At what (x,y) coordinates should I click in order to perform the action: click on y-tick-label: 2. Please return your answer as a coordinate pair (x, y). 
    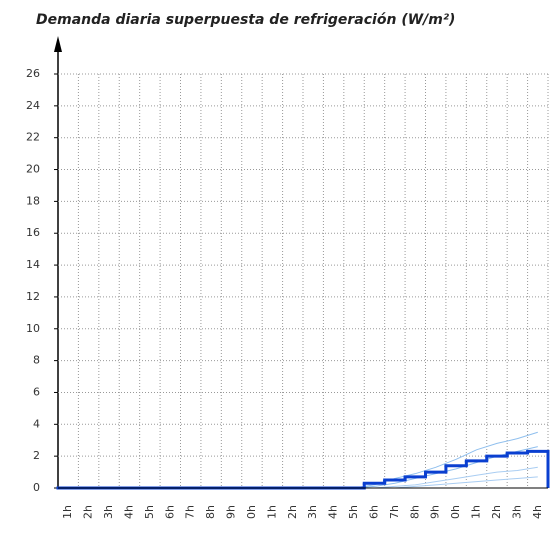
    Looking at the image, I should click on (36, 455).